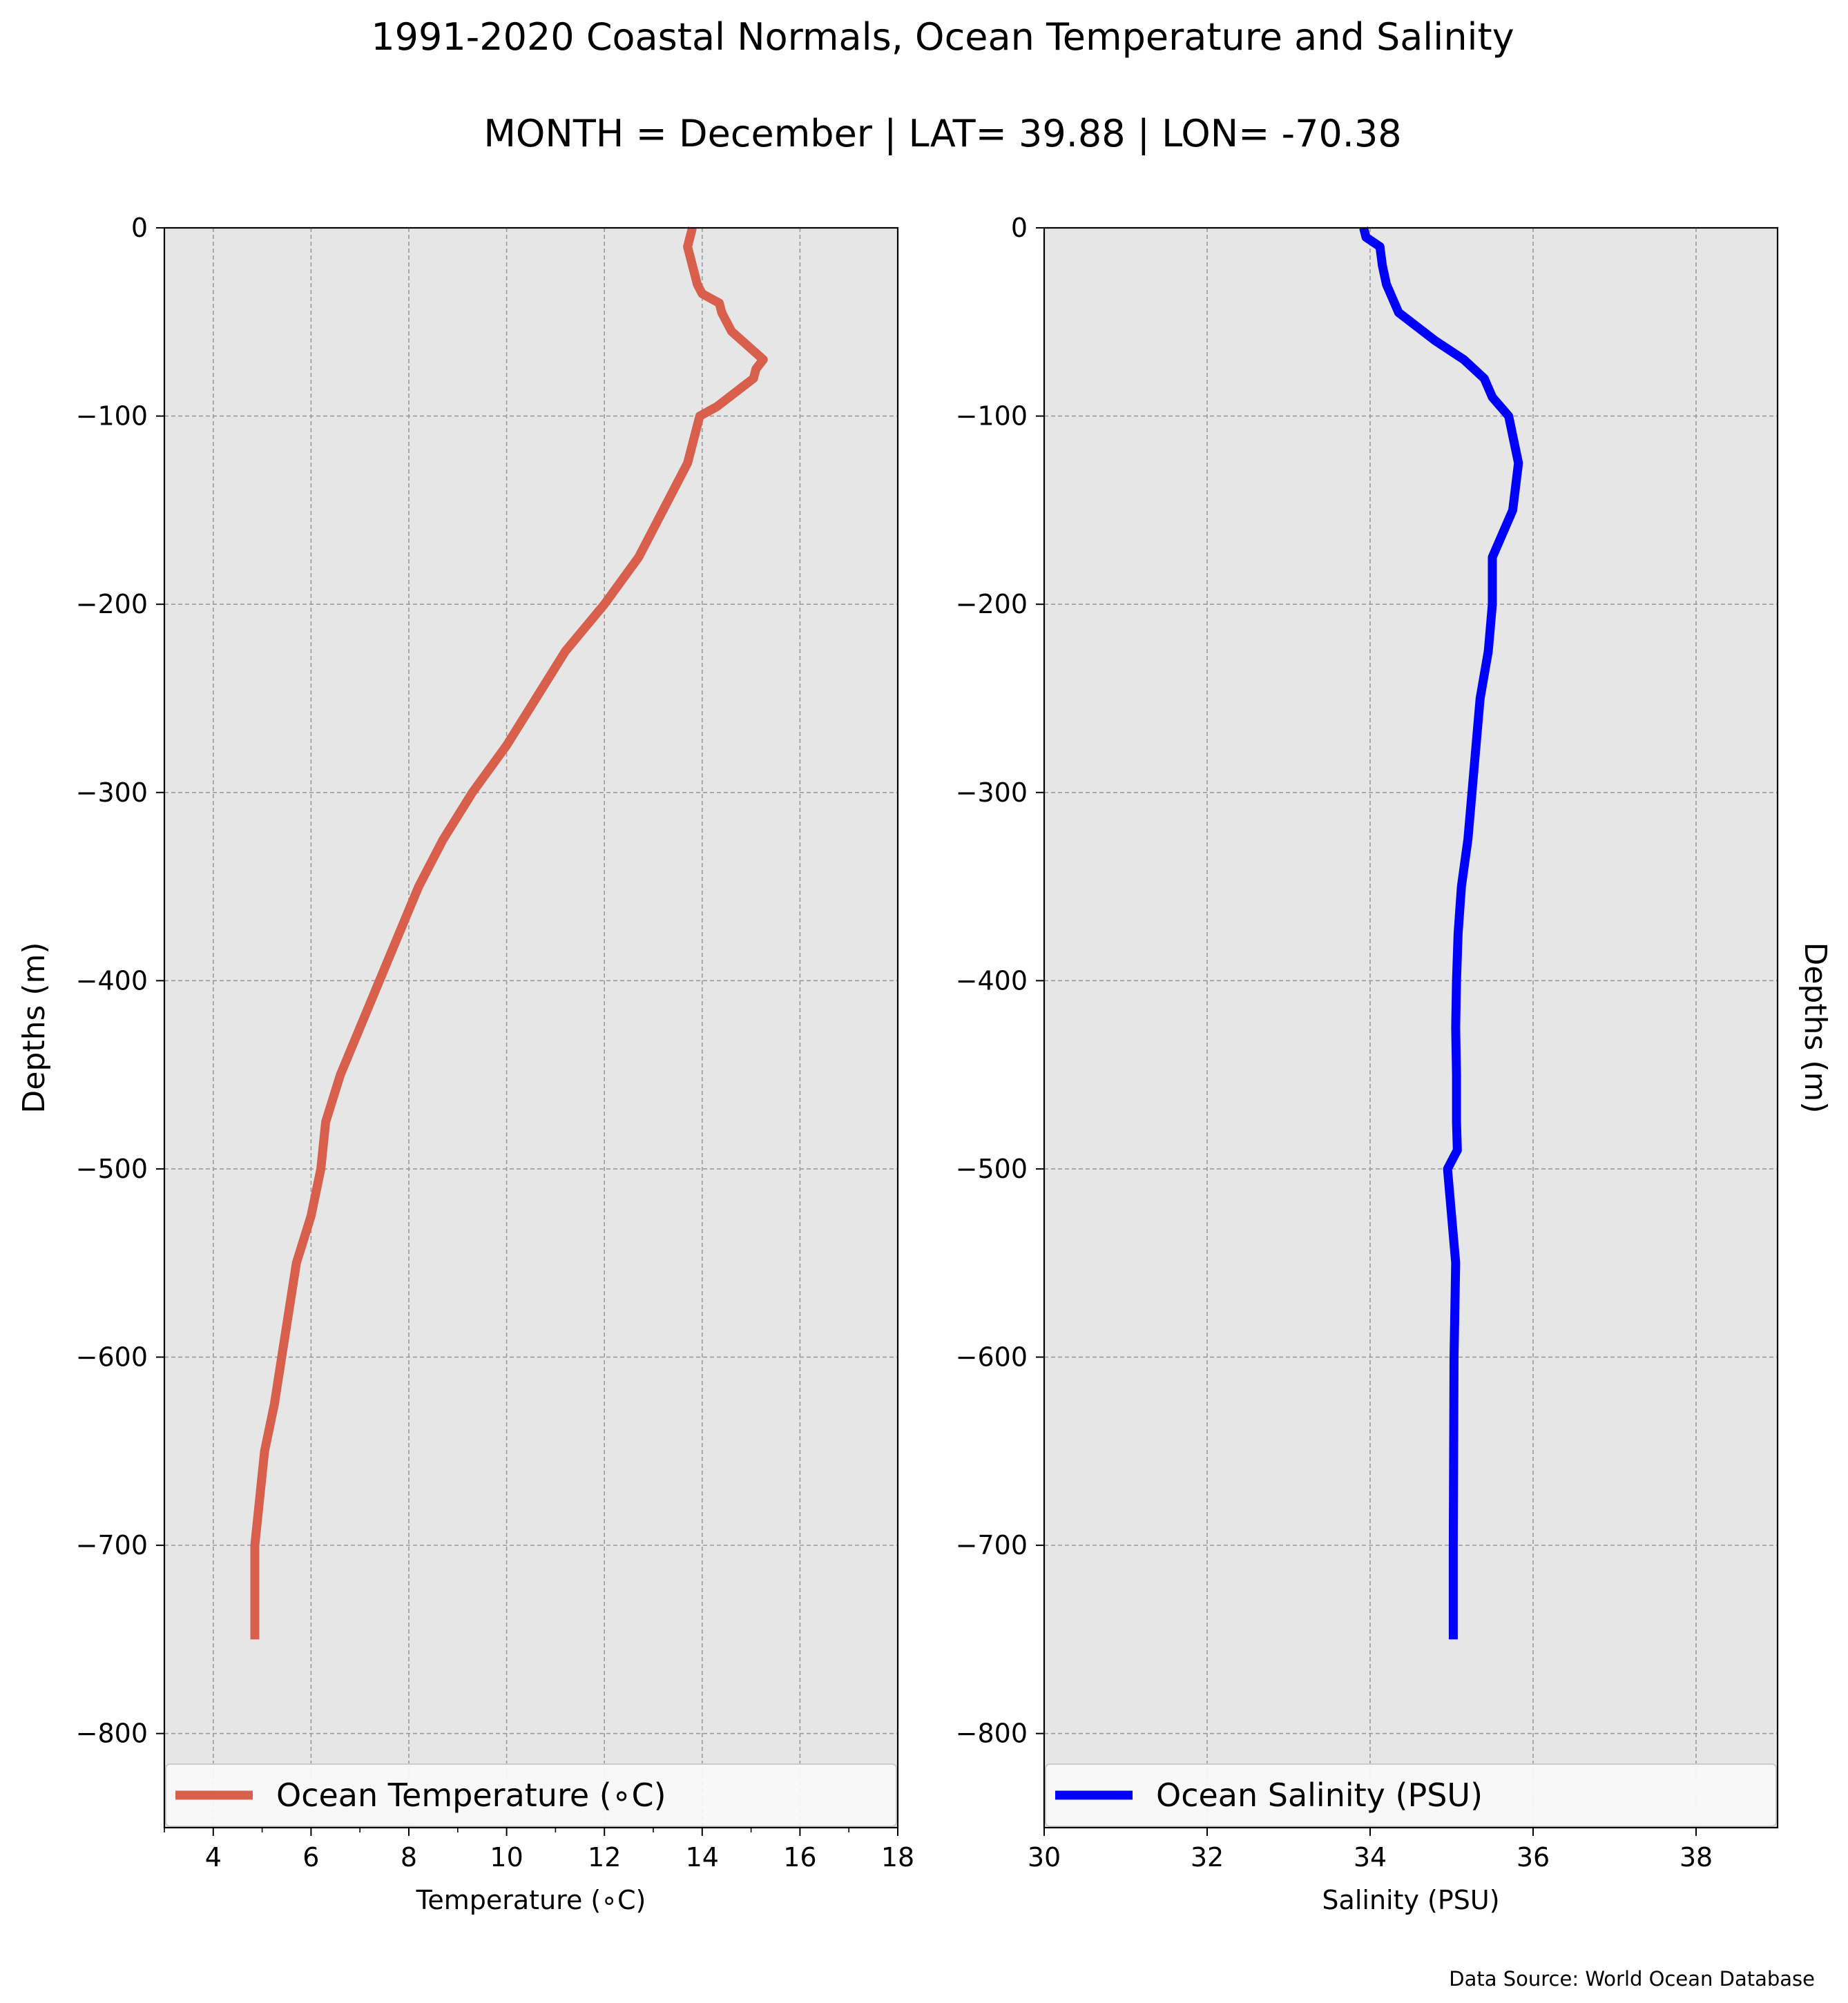  I want to click on x-tick-label: 34, so click(1370, 1857).